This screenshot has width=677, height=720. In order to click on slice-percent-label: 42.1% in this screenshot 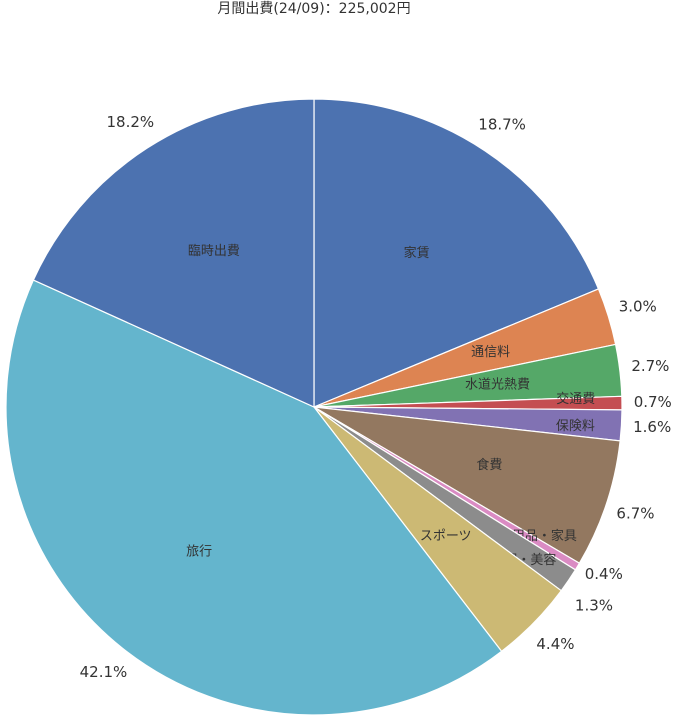, I will do `click(104, 672)`.